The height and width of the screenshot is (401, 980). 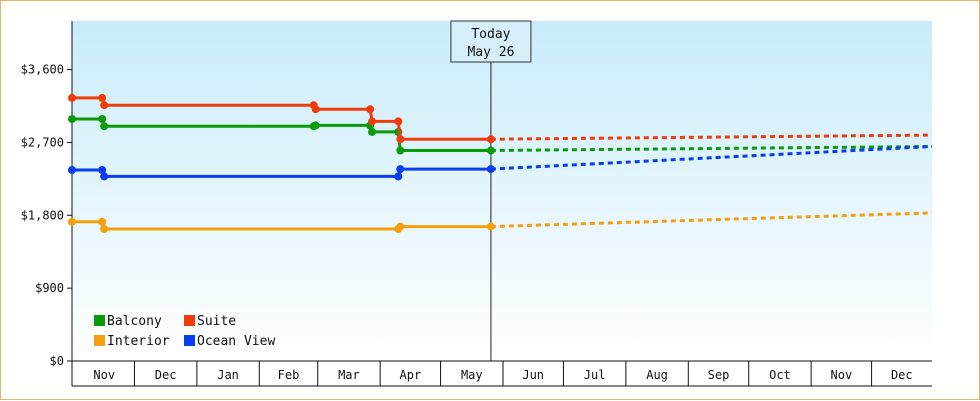 I want to click on legend-swatch-interior, so click(x=99, y=340).